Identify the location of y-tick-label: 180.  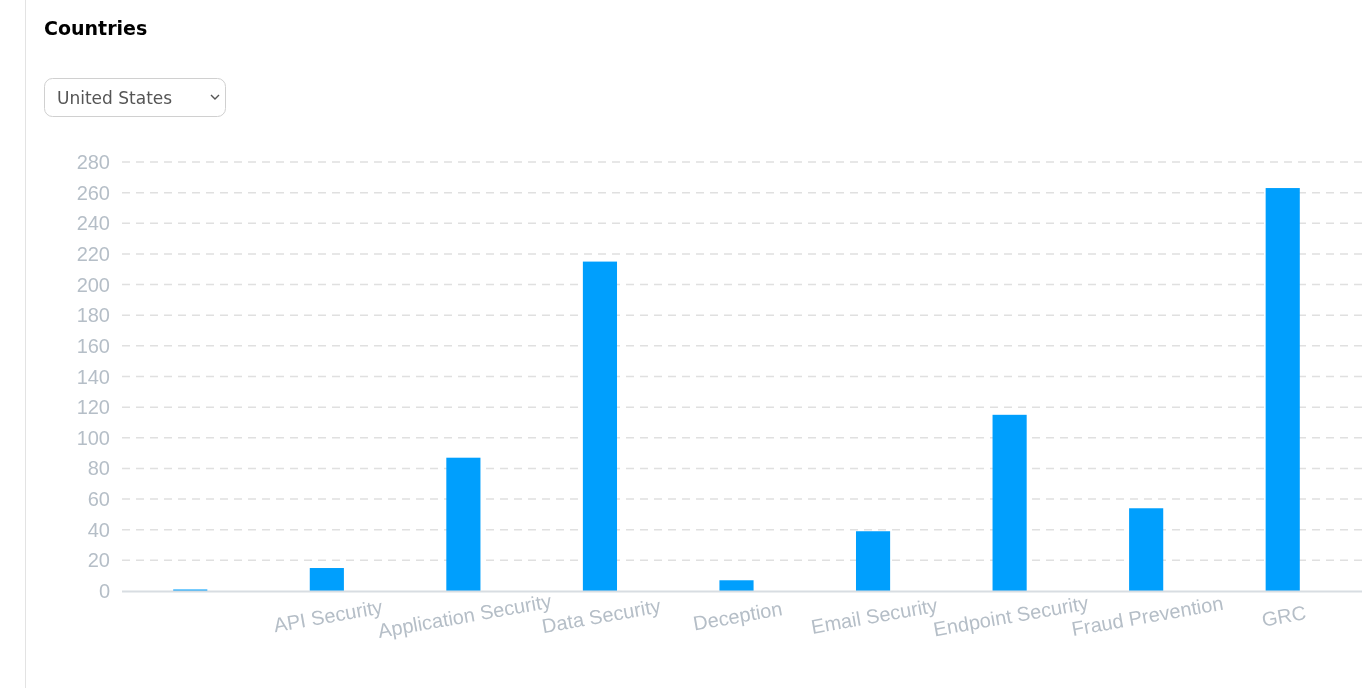
(93, 315).